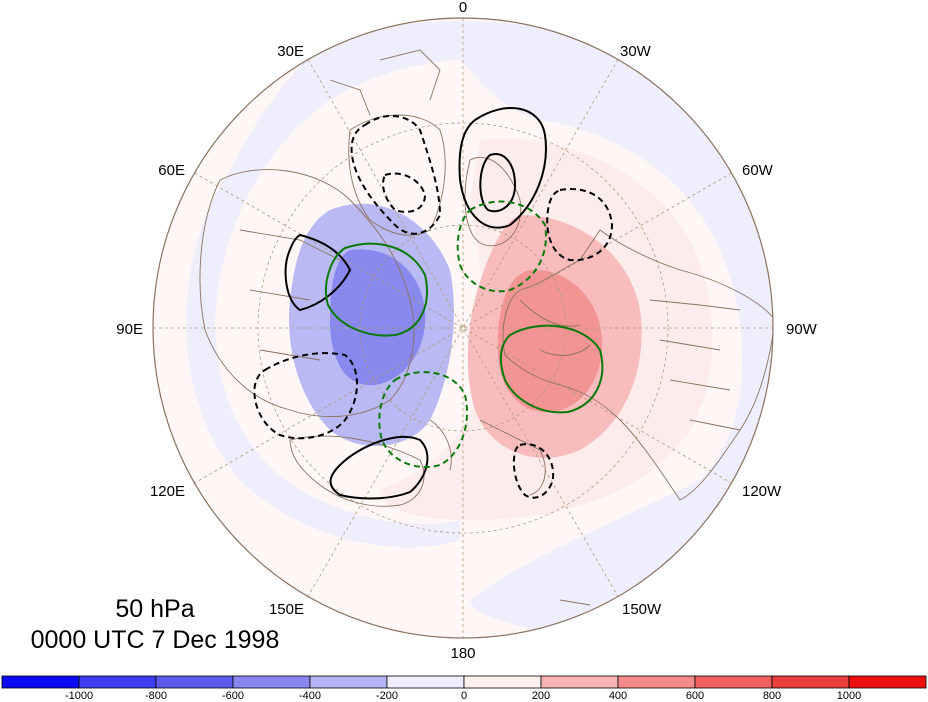 The width and height of the screenshot is (928, 702). Describe the element at coordinates (849, 696) in the screenshot. I see `colorbar-tick-label: 1000` at that location.